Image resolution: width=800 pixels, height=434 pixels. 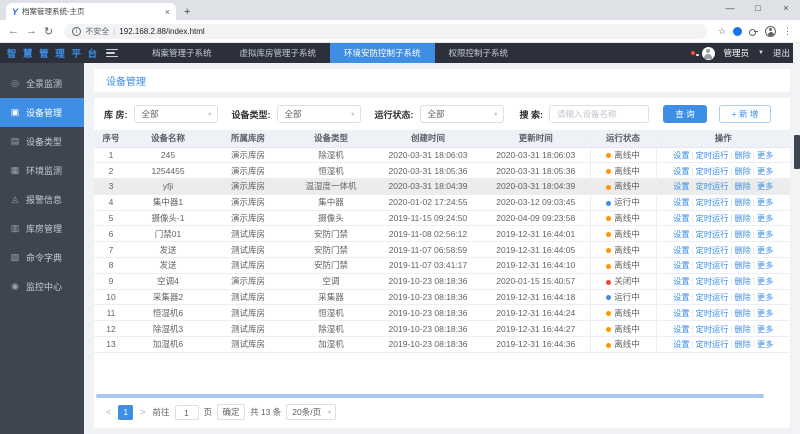 What do you see at coordinates (31, 31) in the screenshot?
I see `forward-button: →` at bounding box center [31, 31].